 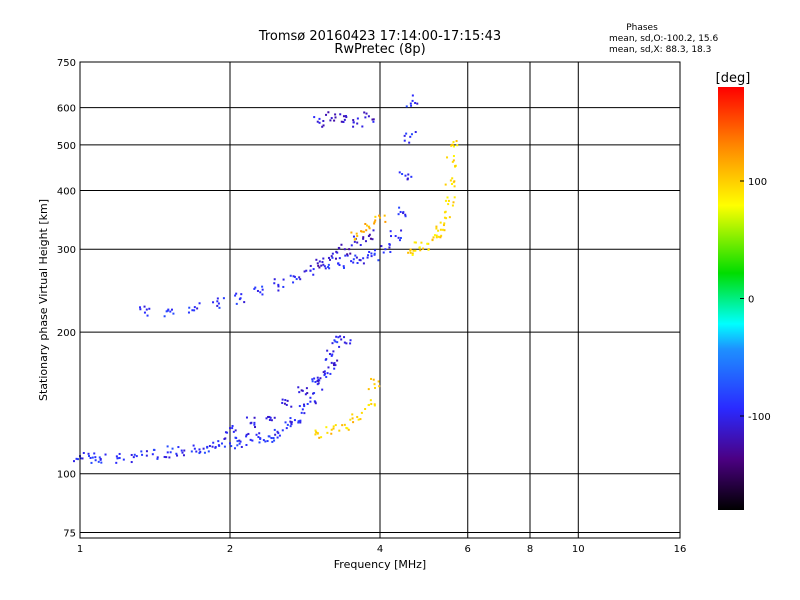 I want to click on x-tick-label: 1, so click(x=80, y=549).